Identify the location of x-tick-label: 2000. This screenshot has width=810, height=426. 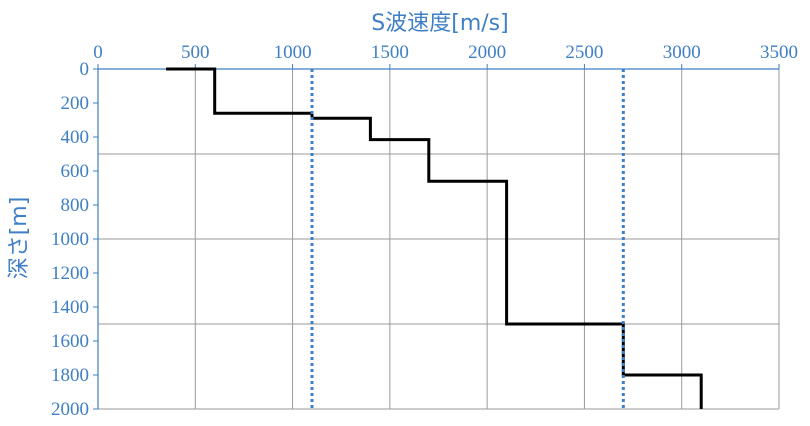
(487, 52).